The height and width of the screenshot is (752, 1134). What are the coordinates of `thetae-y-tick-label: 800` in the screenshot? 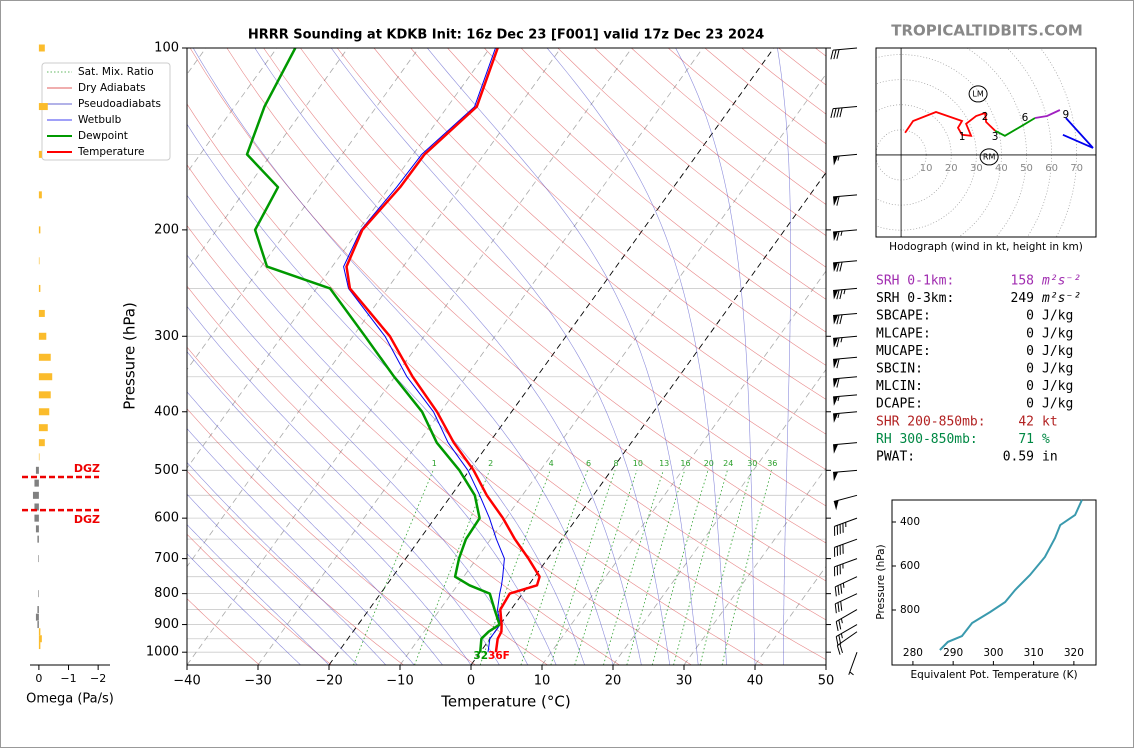 It's located at (910, 610).